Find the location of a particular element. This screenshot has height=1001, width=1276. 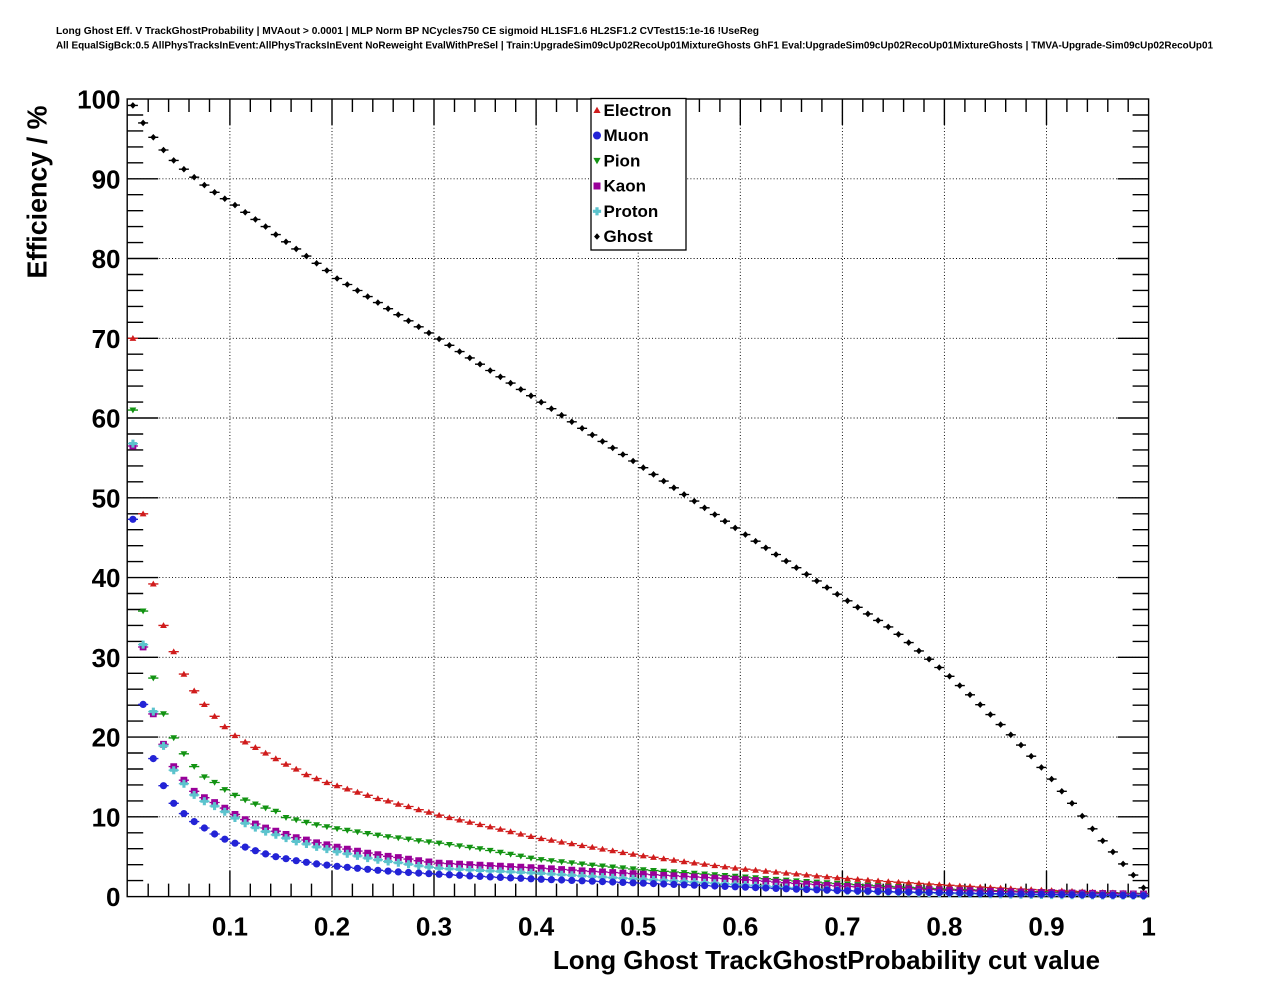

svg-text: 10 is located at coordinates (106, 817).